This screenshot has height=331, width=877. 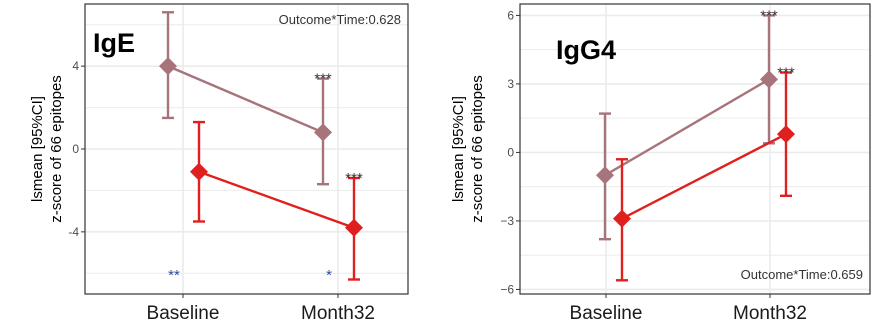 What do you see at coordinates (586, 50) in the screenshot?
I see `panel-title: IgG4` at bounding box center [586, 50].